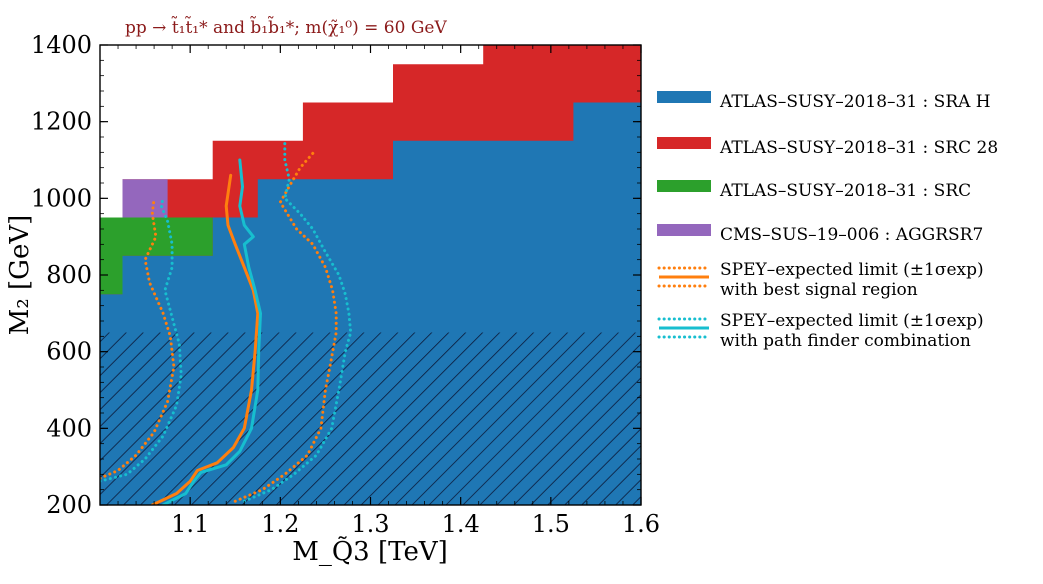 The image size is (1043, 584). What do you see at coordinates (20, 275) in the screenshot?
I see `y-axis-label: M₂ [GeV]` at bounding box center [20, 275].